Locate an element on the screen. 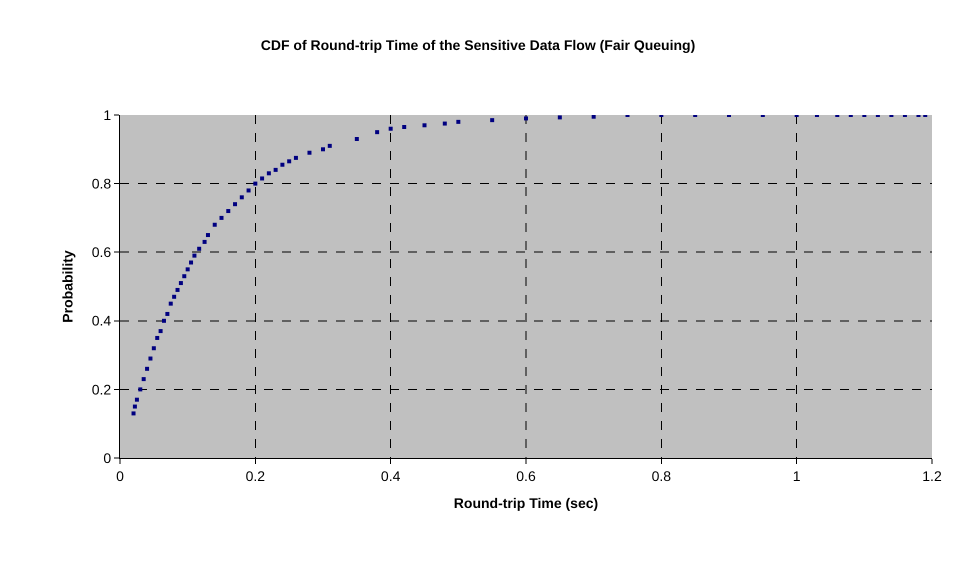 Image resolution: width=956 pixels, height=573 pixels. y-axis-title: Probability is located at coordinates (67, 286).